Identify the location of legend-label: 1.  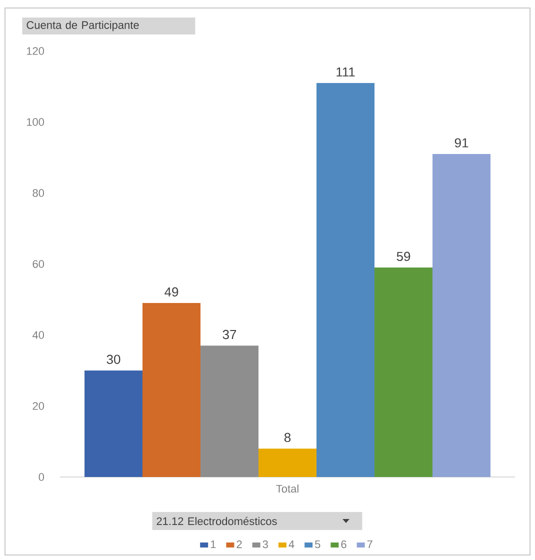
(213, 544).